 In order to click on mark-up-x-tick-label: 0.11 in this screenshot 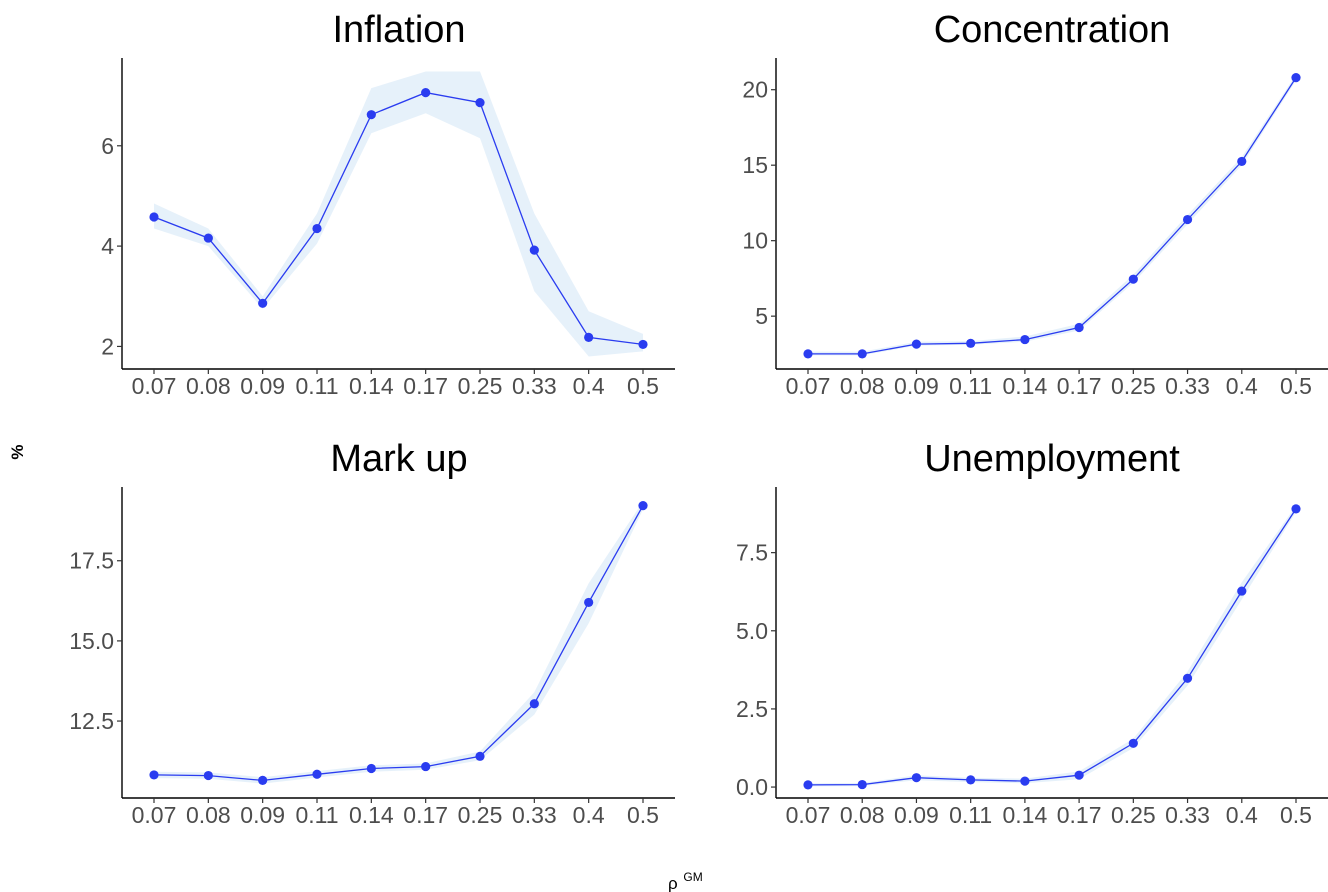, I will do `click(316, 815)`.